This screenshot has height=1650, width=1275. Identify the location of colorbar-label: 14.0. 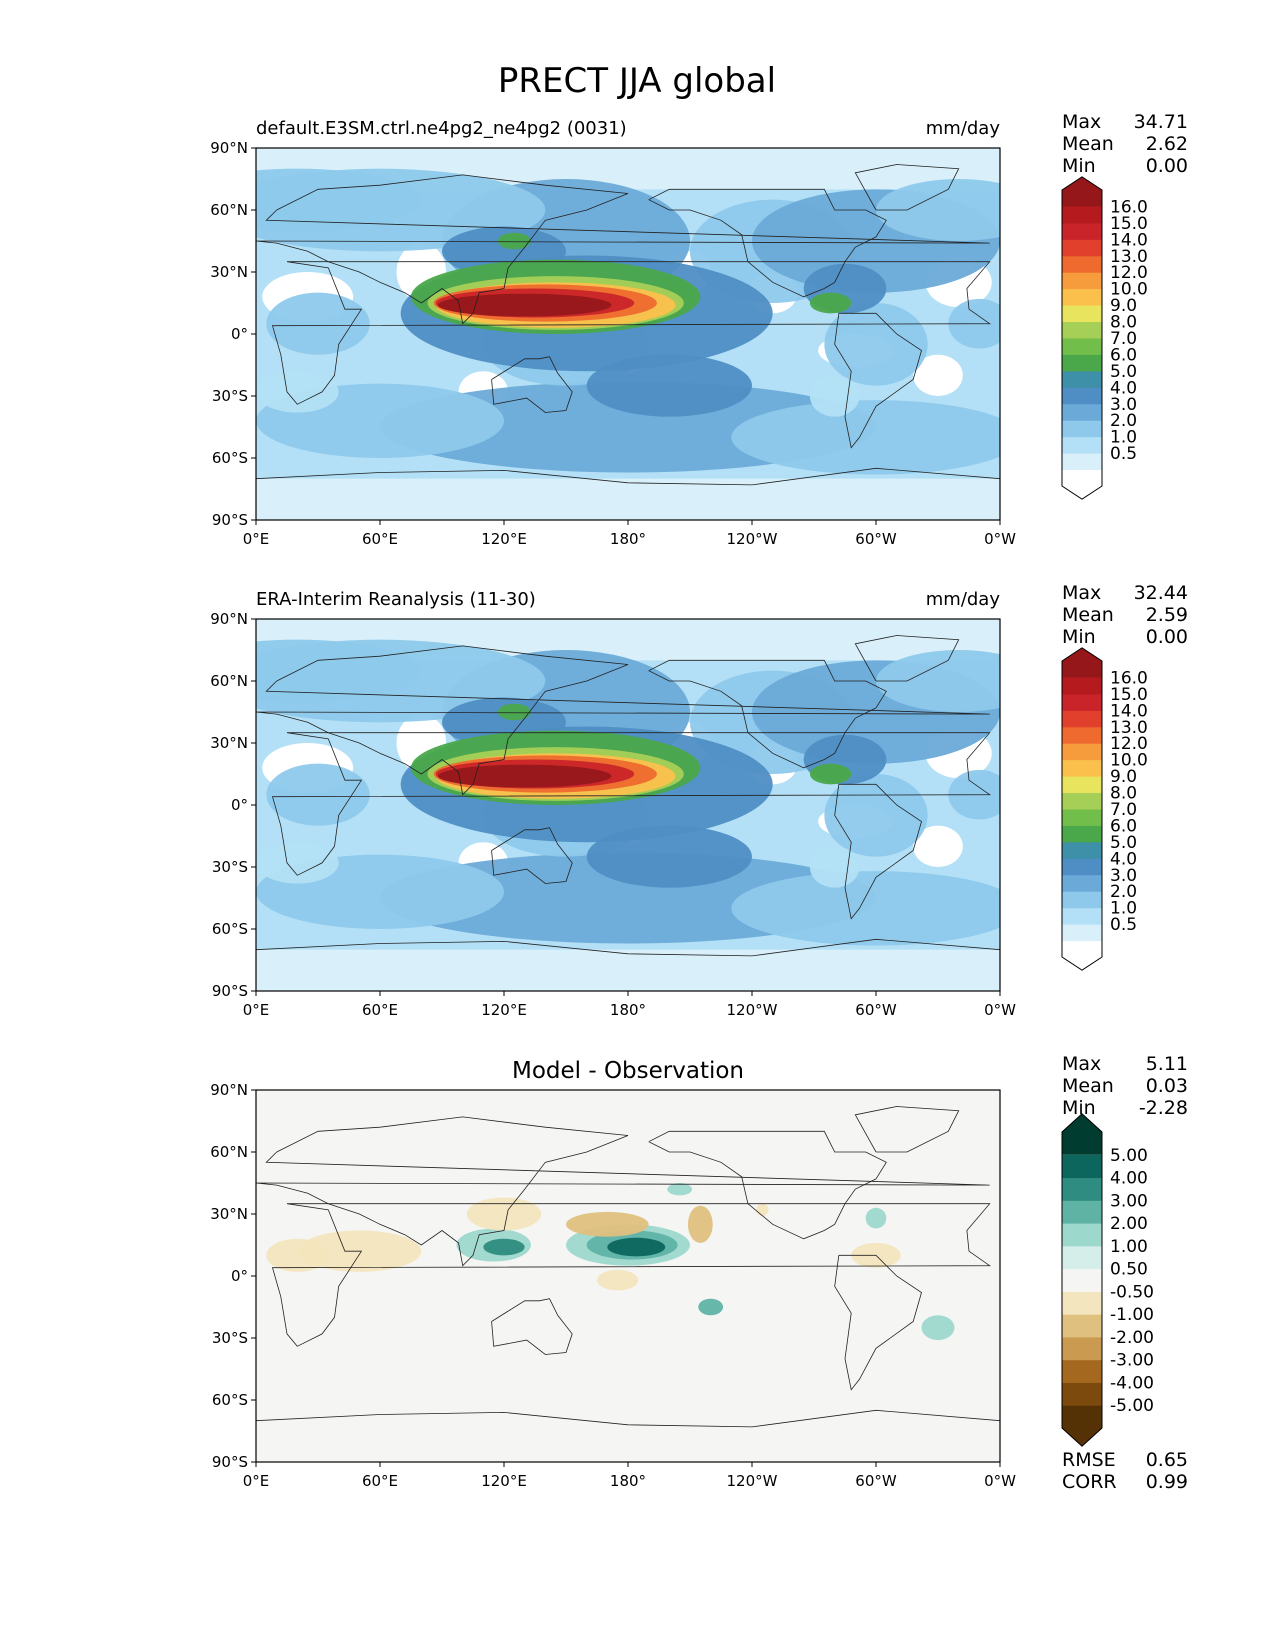
(1129, 711).